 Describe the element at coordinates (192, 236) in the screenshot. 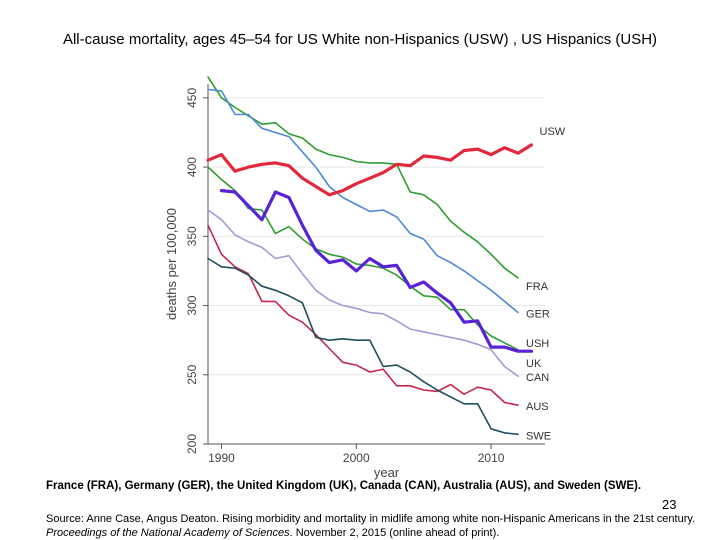

I see `y-tick-label: 350` at that location.